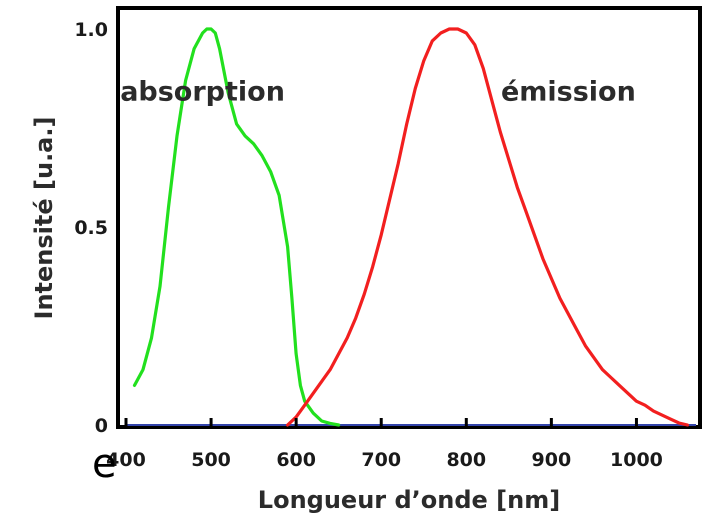 This screenshot has width=708, height=515. I want to click on x-tick-label: 800, so click(466, 460).